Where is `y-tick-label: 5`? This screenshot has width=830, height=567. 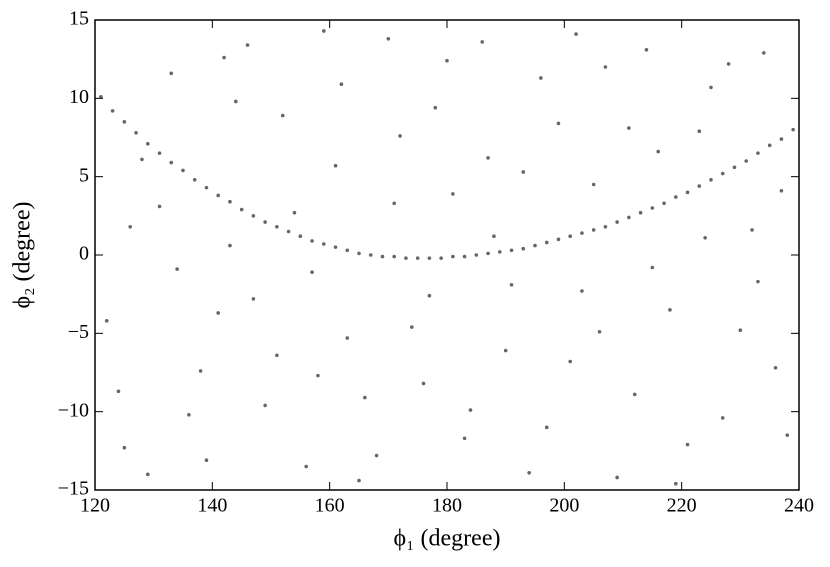
y-tick-label: 5 is located at coordinates (84, 175).